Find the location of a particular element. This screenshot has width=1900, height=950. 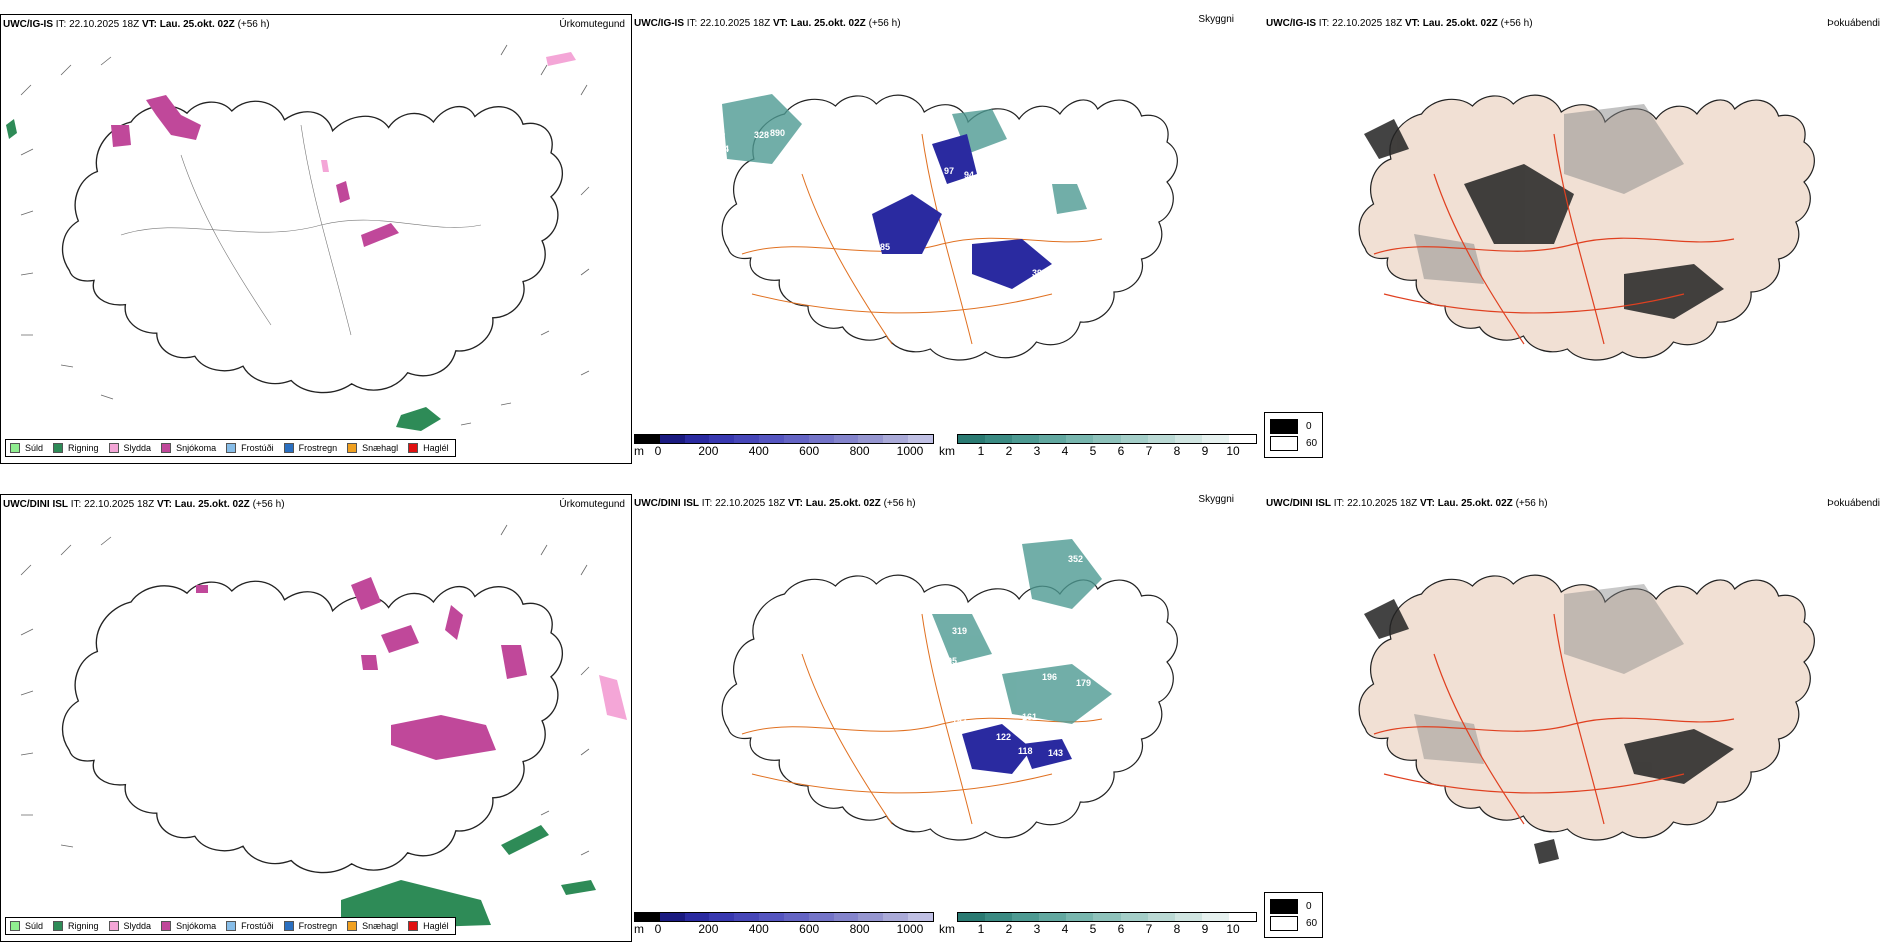

colorbar-tick: 3 is located at coordinates (1037, 451).